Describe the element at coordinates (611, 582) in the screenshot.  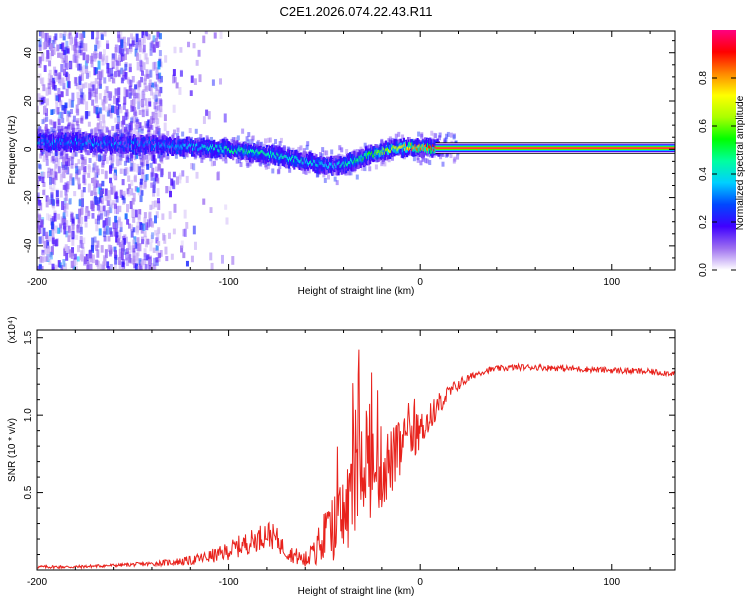
I see `x-tick-label: 100` at that location.